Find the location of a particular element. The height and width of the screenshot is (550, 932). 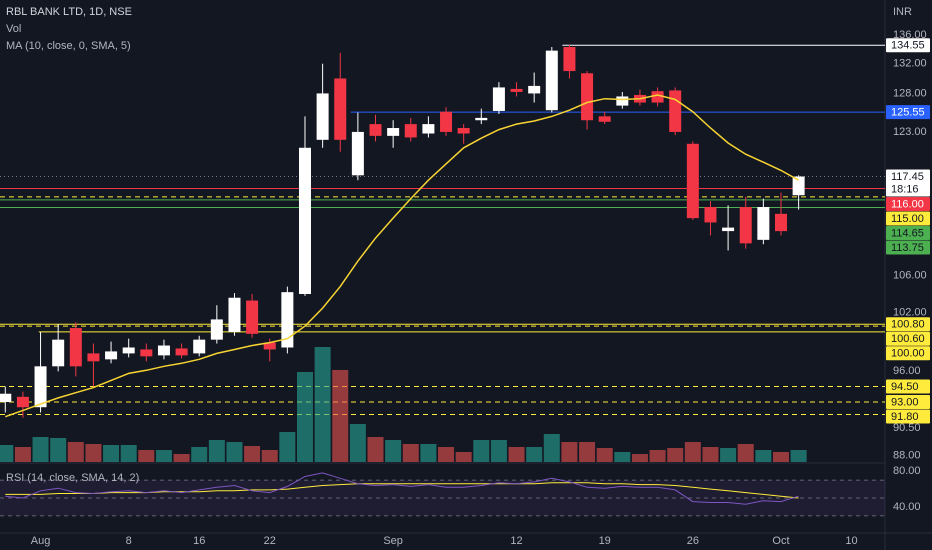

y-tick-label: 88.00 is located at coordinates (907, 455).